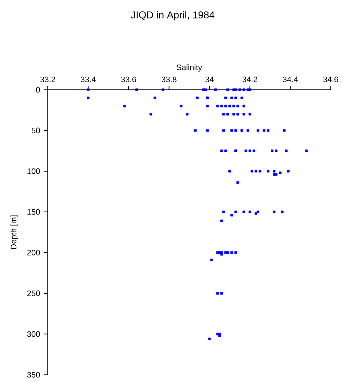  Describe the element at coordinates (169, 79) in the screenshot. I see `x-tick-label: 33.8` at that location.